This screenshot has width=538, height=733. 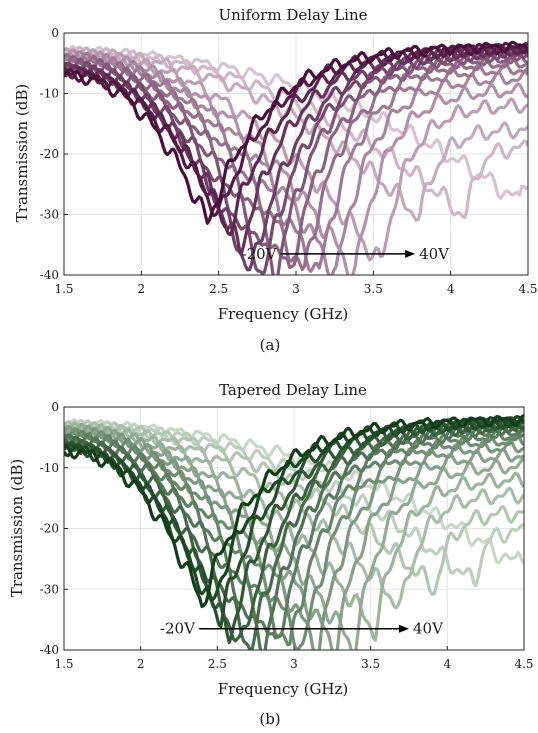 I want to click on panel-label: (a), so click(x=270, y=345).